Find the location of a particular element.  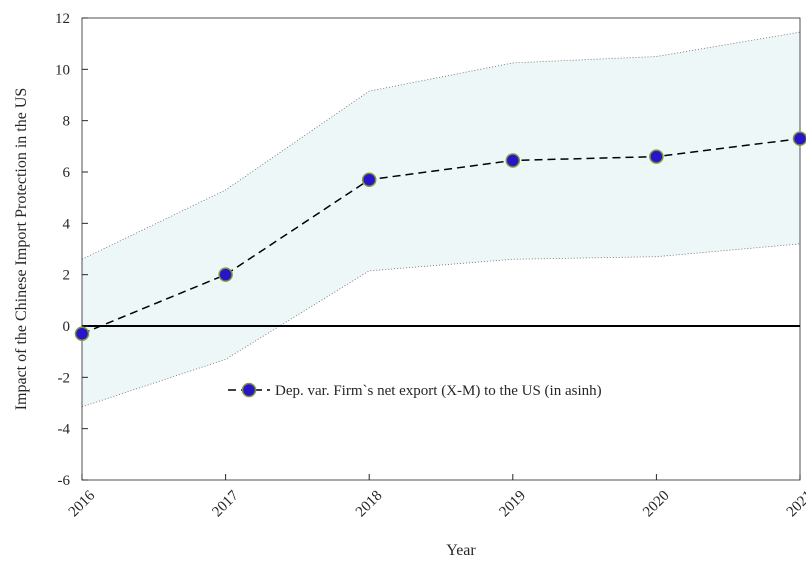

y-tick-label: 6 is located at coordinates (67, 173).